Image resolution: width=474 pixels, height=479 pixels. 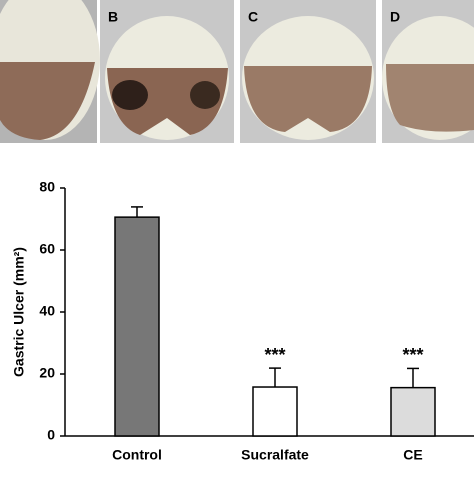 What do you see at coordinates (113, 17) in the screenshot?
I see `panel-label: B` at bounding box center [113, 17].